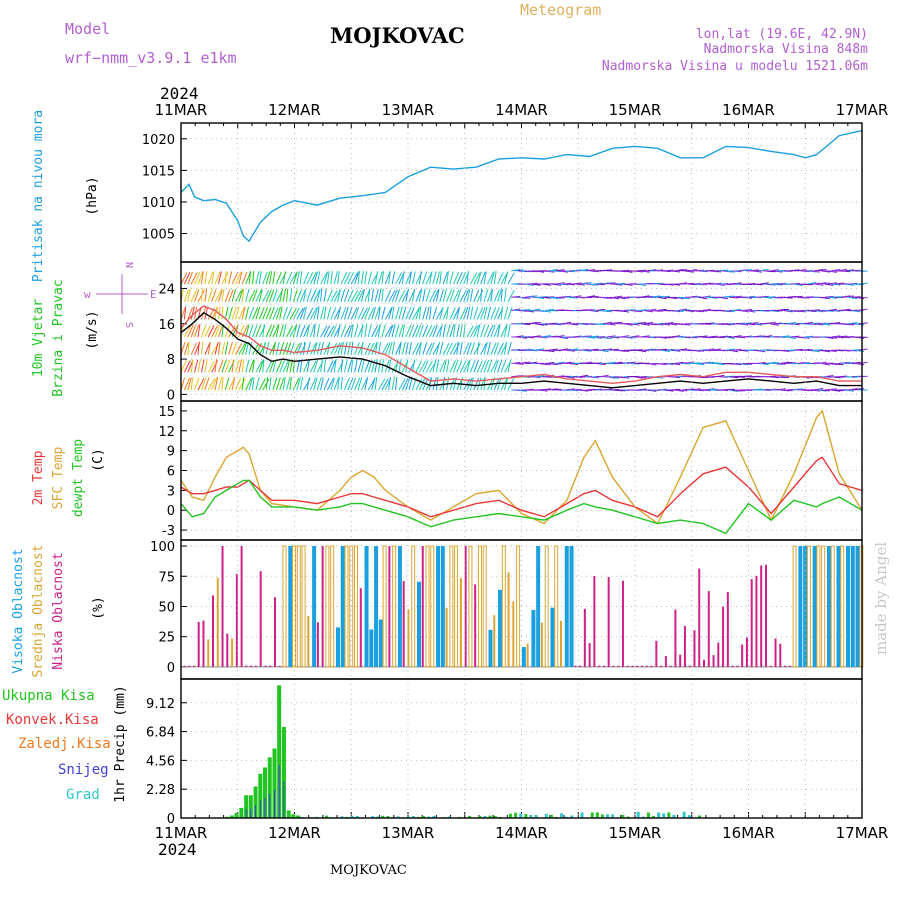 The image size is (900, 900). Describe the element at coordinates (38, 338) in the screenshot. I see `wind-ylabel-1: 10m Vjetar` at that location.